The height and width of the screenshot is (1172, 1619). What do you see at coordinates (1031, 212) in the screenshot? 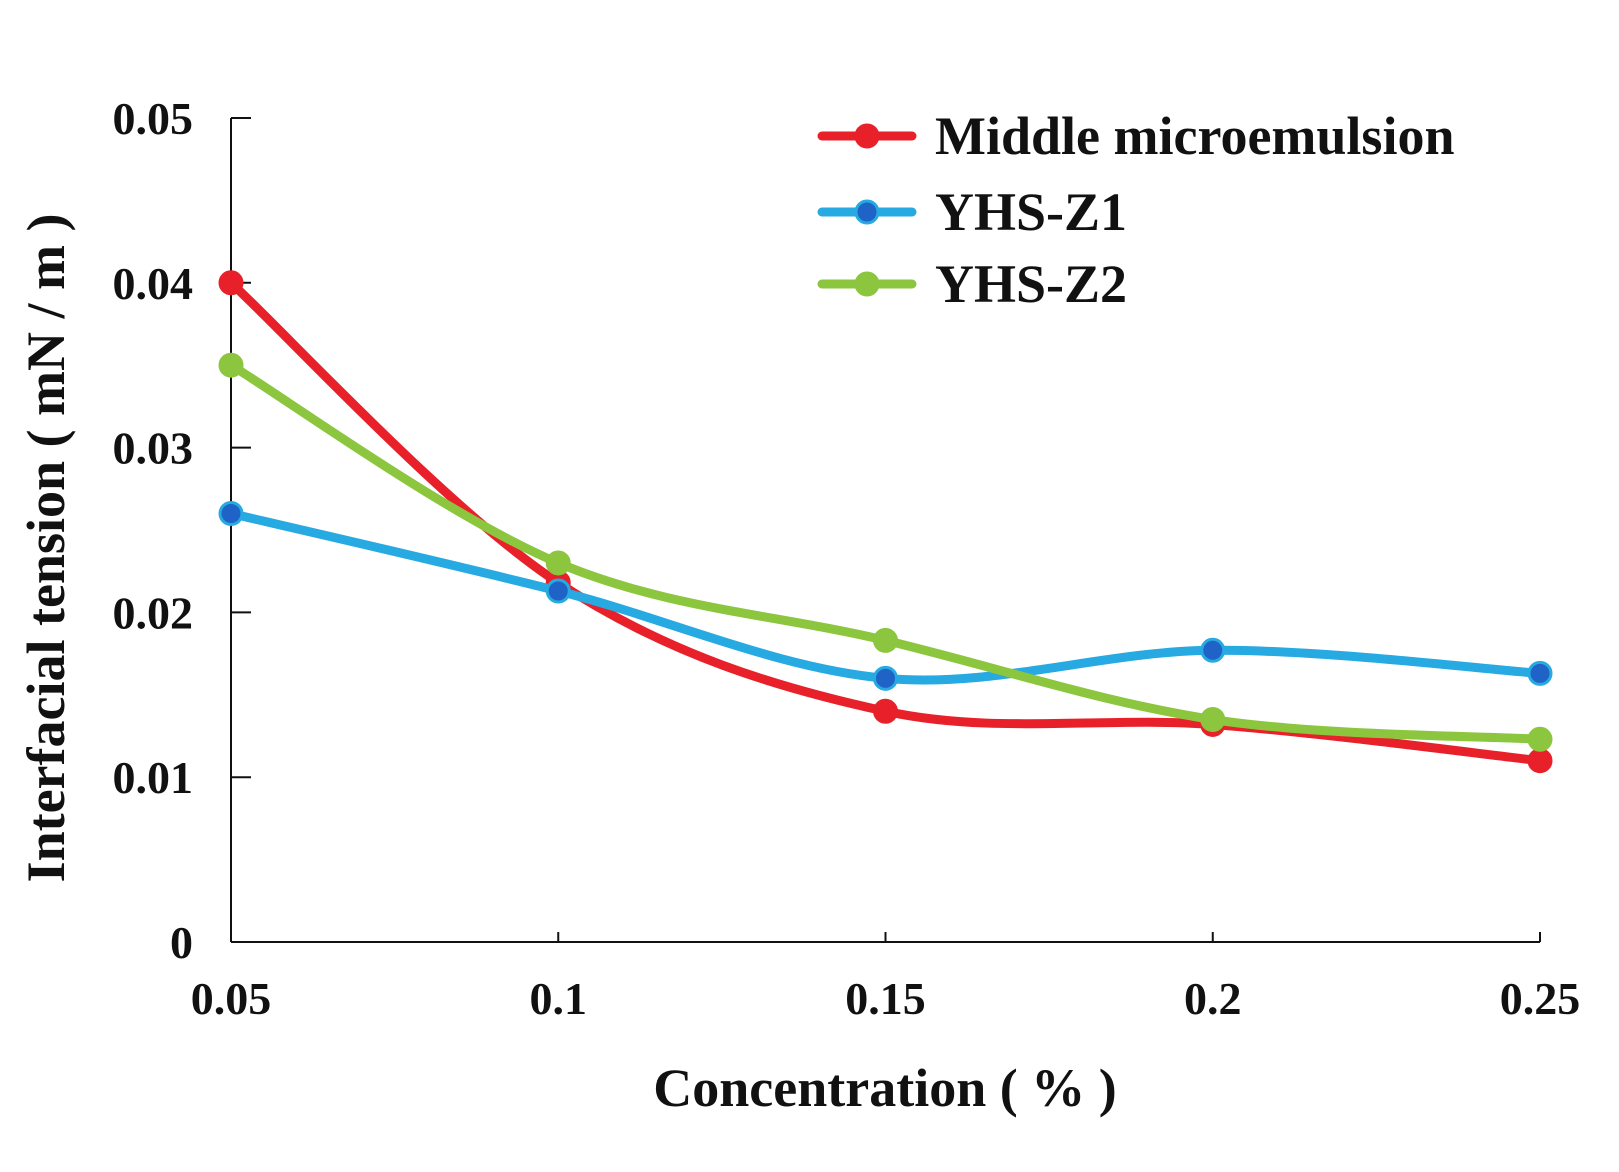
I see `legend-label: YHS-Z1` at bounding box center [1031, 212].